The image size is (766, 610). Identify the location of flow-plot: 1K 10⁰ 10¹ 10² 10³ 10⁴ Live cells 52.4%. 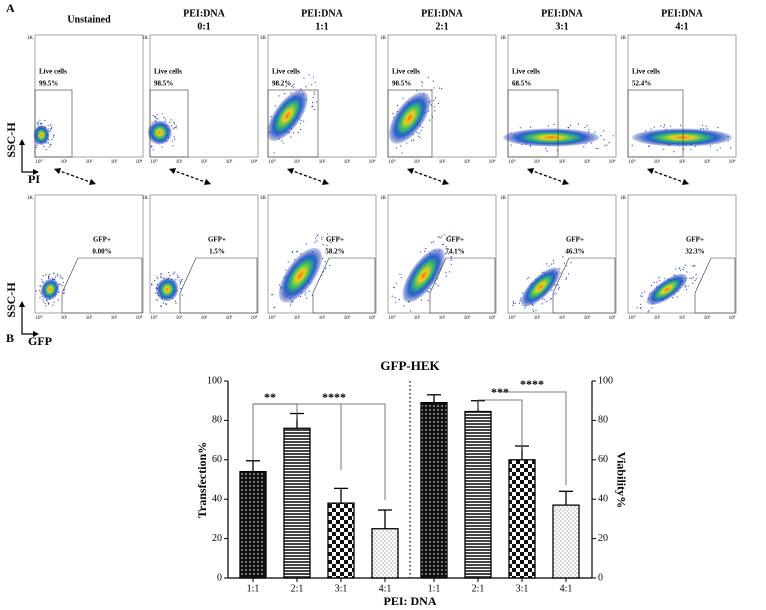
(678, 99).